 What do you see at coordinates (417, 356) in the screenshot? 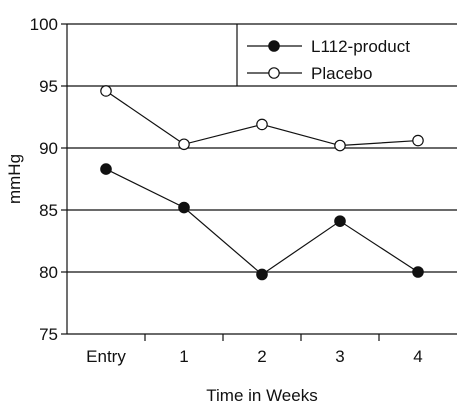
I see `x-tick-label-4: 4` at bounding box center [417, 356].